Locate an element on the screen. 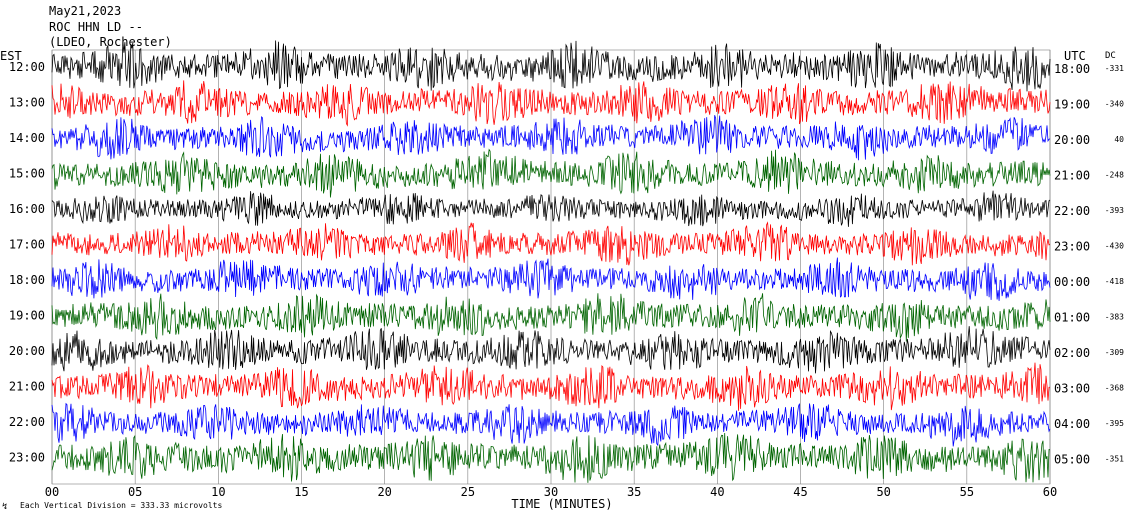 Image resolution: width=1130 pixels, height=519 pixels. utc-hour-label: 04:00 is located at coordinates (1072, 424).